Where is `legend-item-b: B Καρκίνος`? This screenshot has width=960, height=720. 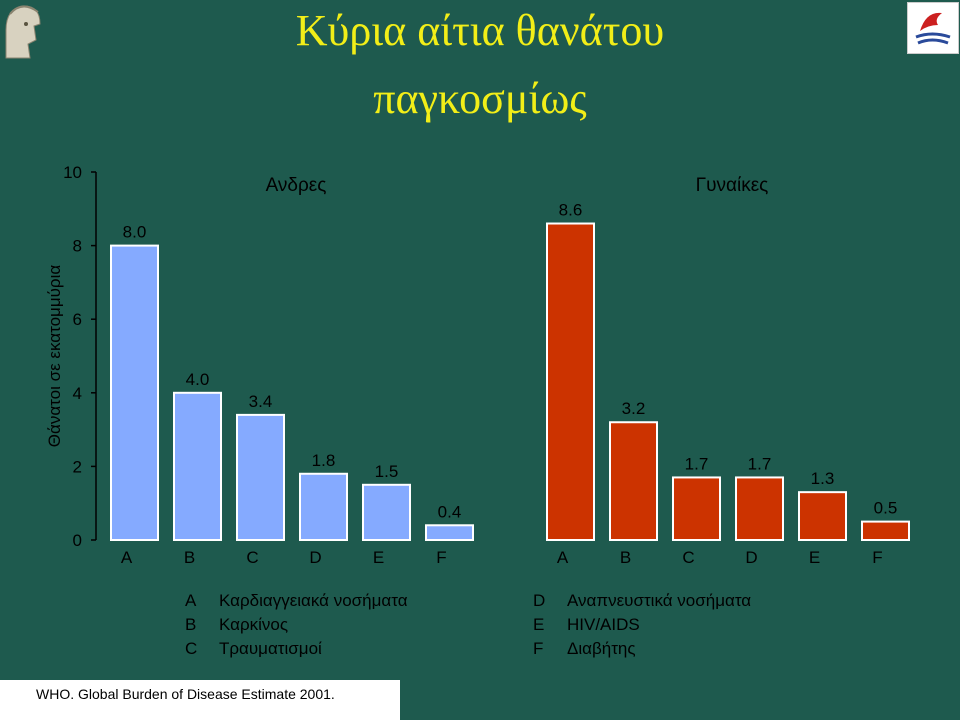 legend-item-b: B Καρκίνος is located at coordinates (237, 624).